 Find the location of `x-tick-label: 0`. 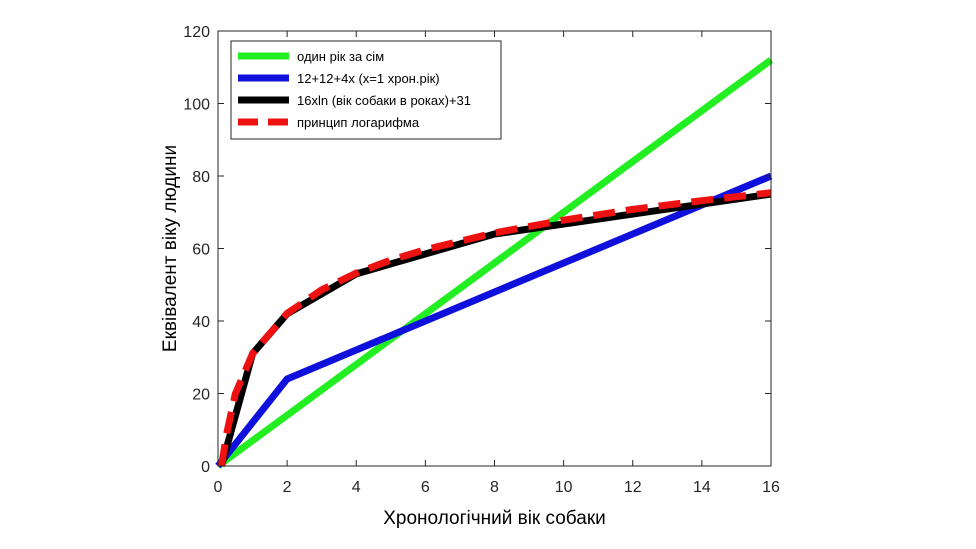

x-tick-label: 0 is located at coordinates (218, 487).